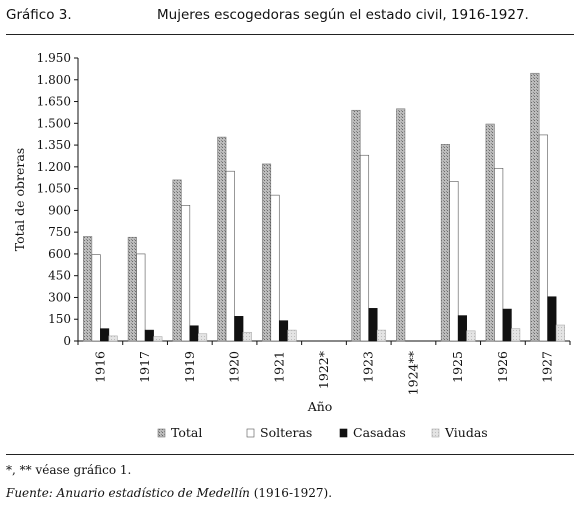 The height and width of the screenshot is (505, 580). What do you see at coordinates (59, 297) in the screenshot?
I see `y-tick-label: 300` at bounding box center [59, 297].